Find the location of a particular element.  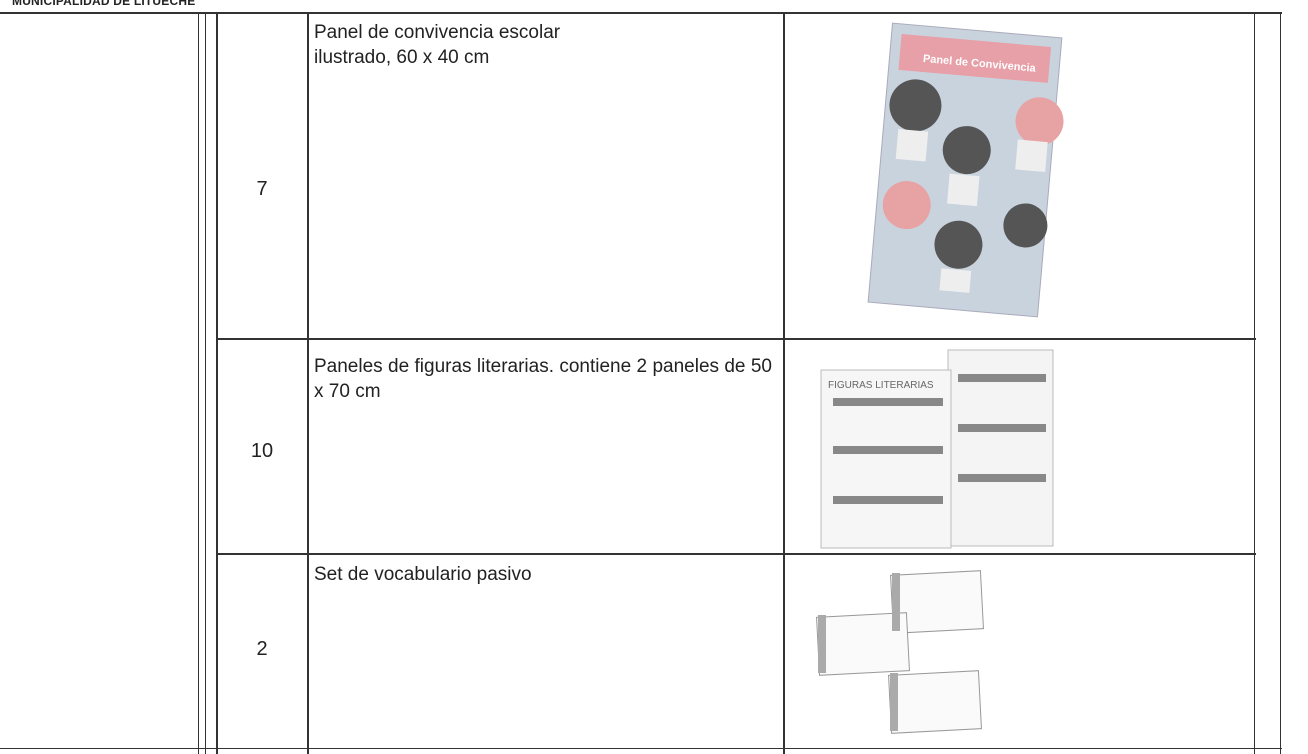

quantity: 7 is located at coordinates (262, 189).